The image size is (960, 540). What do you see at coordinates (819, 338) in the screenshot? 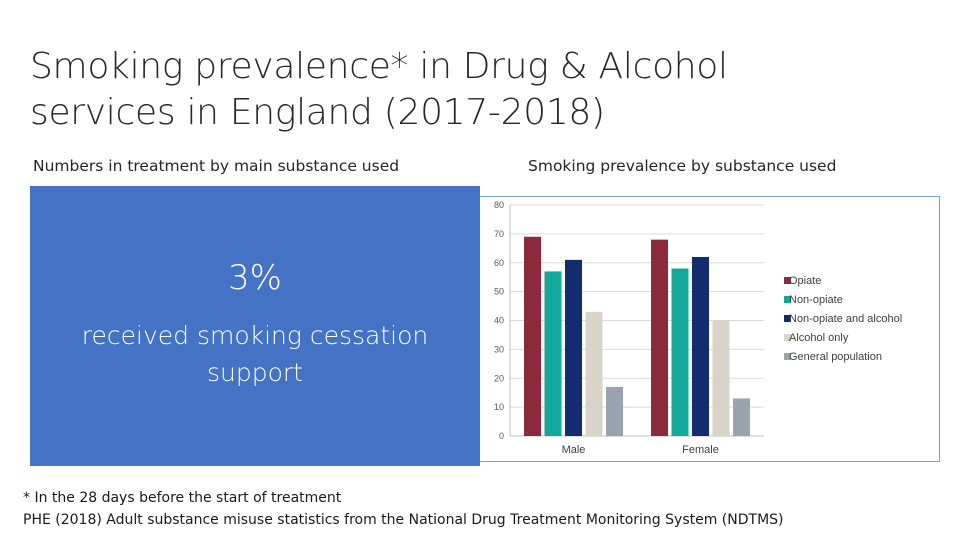
I see `legend-label-alcohol-only: Alcohol only` at bounding box center [819, 338].